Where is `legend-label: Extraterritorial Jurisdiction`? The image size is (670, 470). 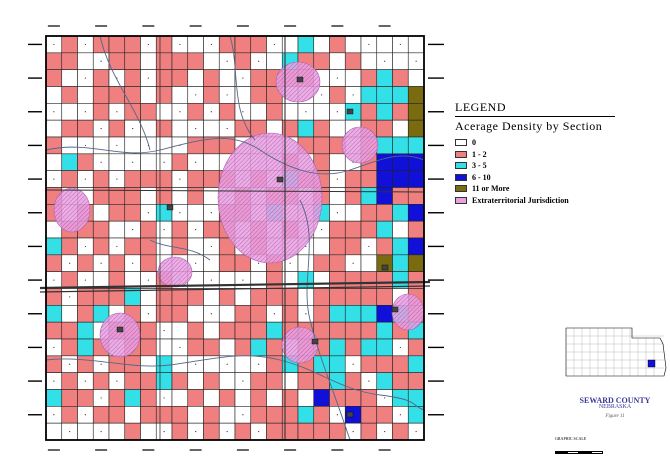 legend-label: Extraterritorial Jurisdiction is located at coordinates (520, 200).